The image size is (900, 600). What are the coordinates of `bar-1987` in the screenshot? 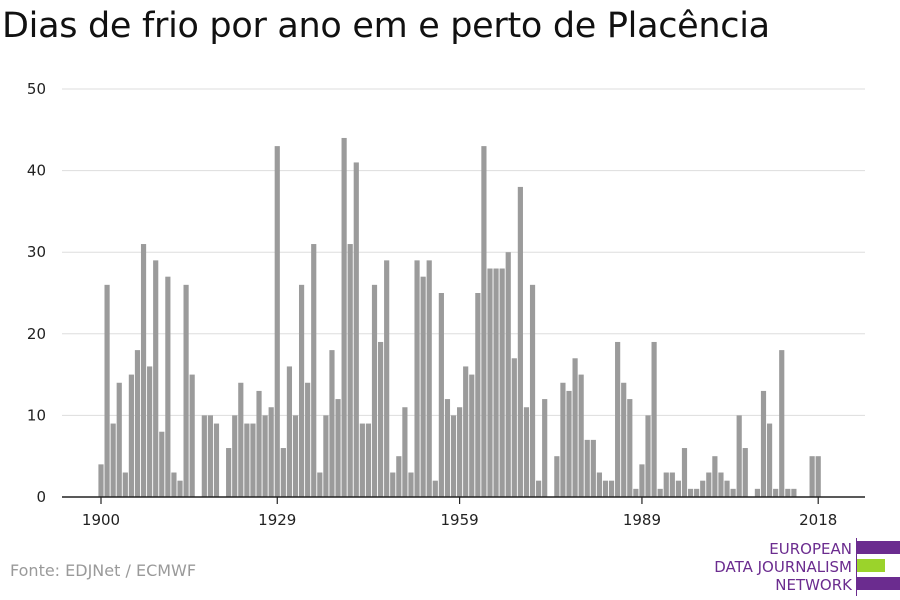 It's located at (630, 448).